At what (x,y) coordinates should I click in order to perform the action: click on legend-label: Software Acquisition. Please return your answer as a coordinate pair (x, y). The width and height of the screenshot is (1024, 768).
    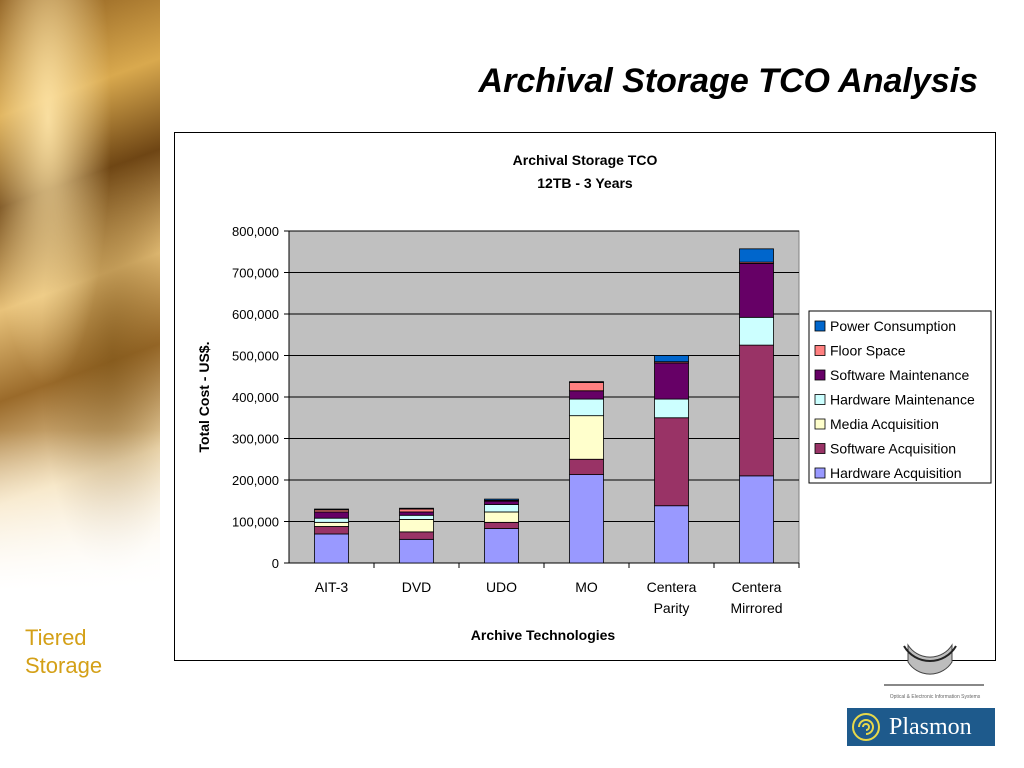
    Looking at the image, I should click on (893, 449).